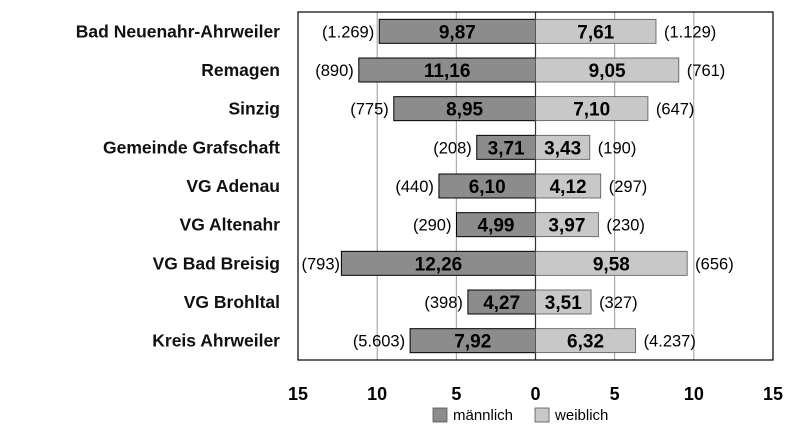 This screenshot has height=428, width=798. I want to click on data-label-maennlich: 4,27, so click(501, 303).